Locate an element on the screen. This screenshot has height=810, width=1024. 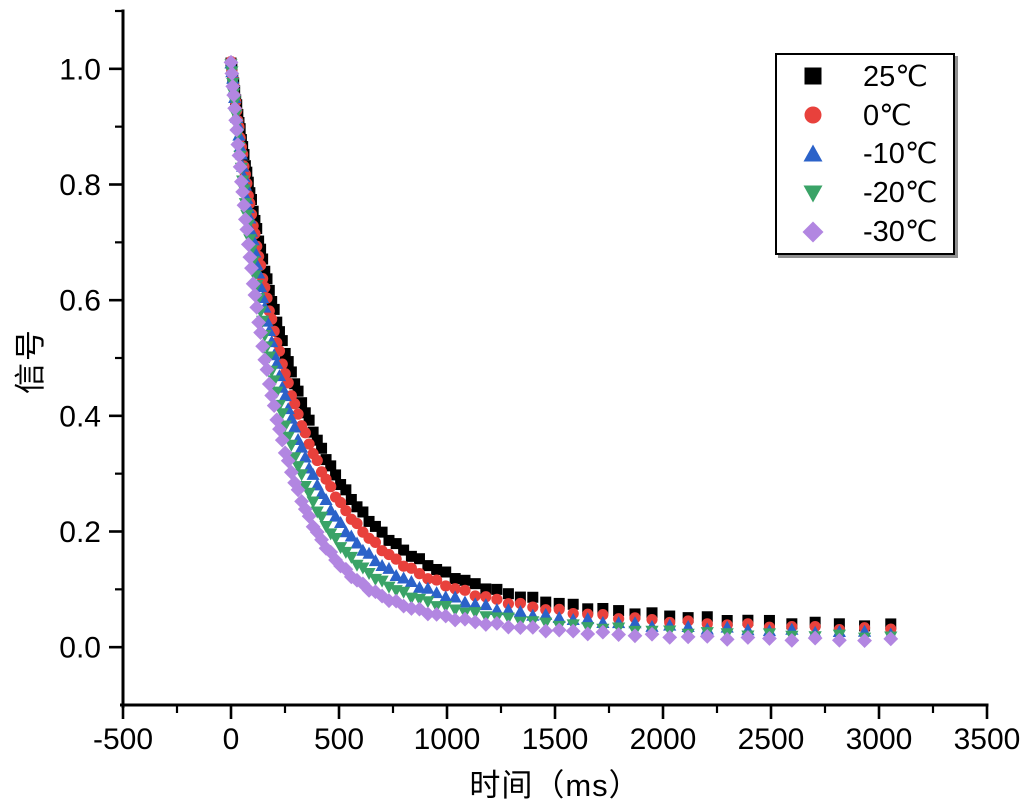
y-tick-label: 0.6 is located at coordinates (80, 301).